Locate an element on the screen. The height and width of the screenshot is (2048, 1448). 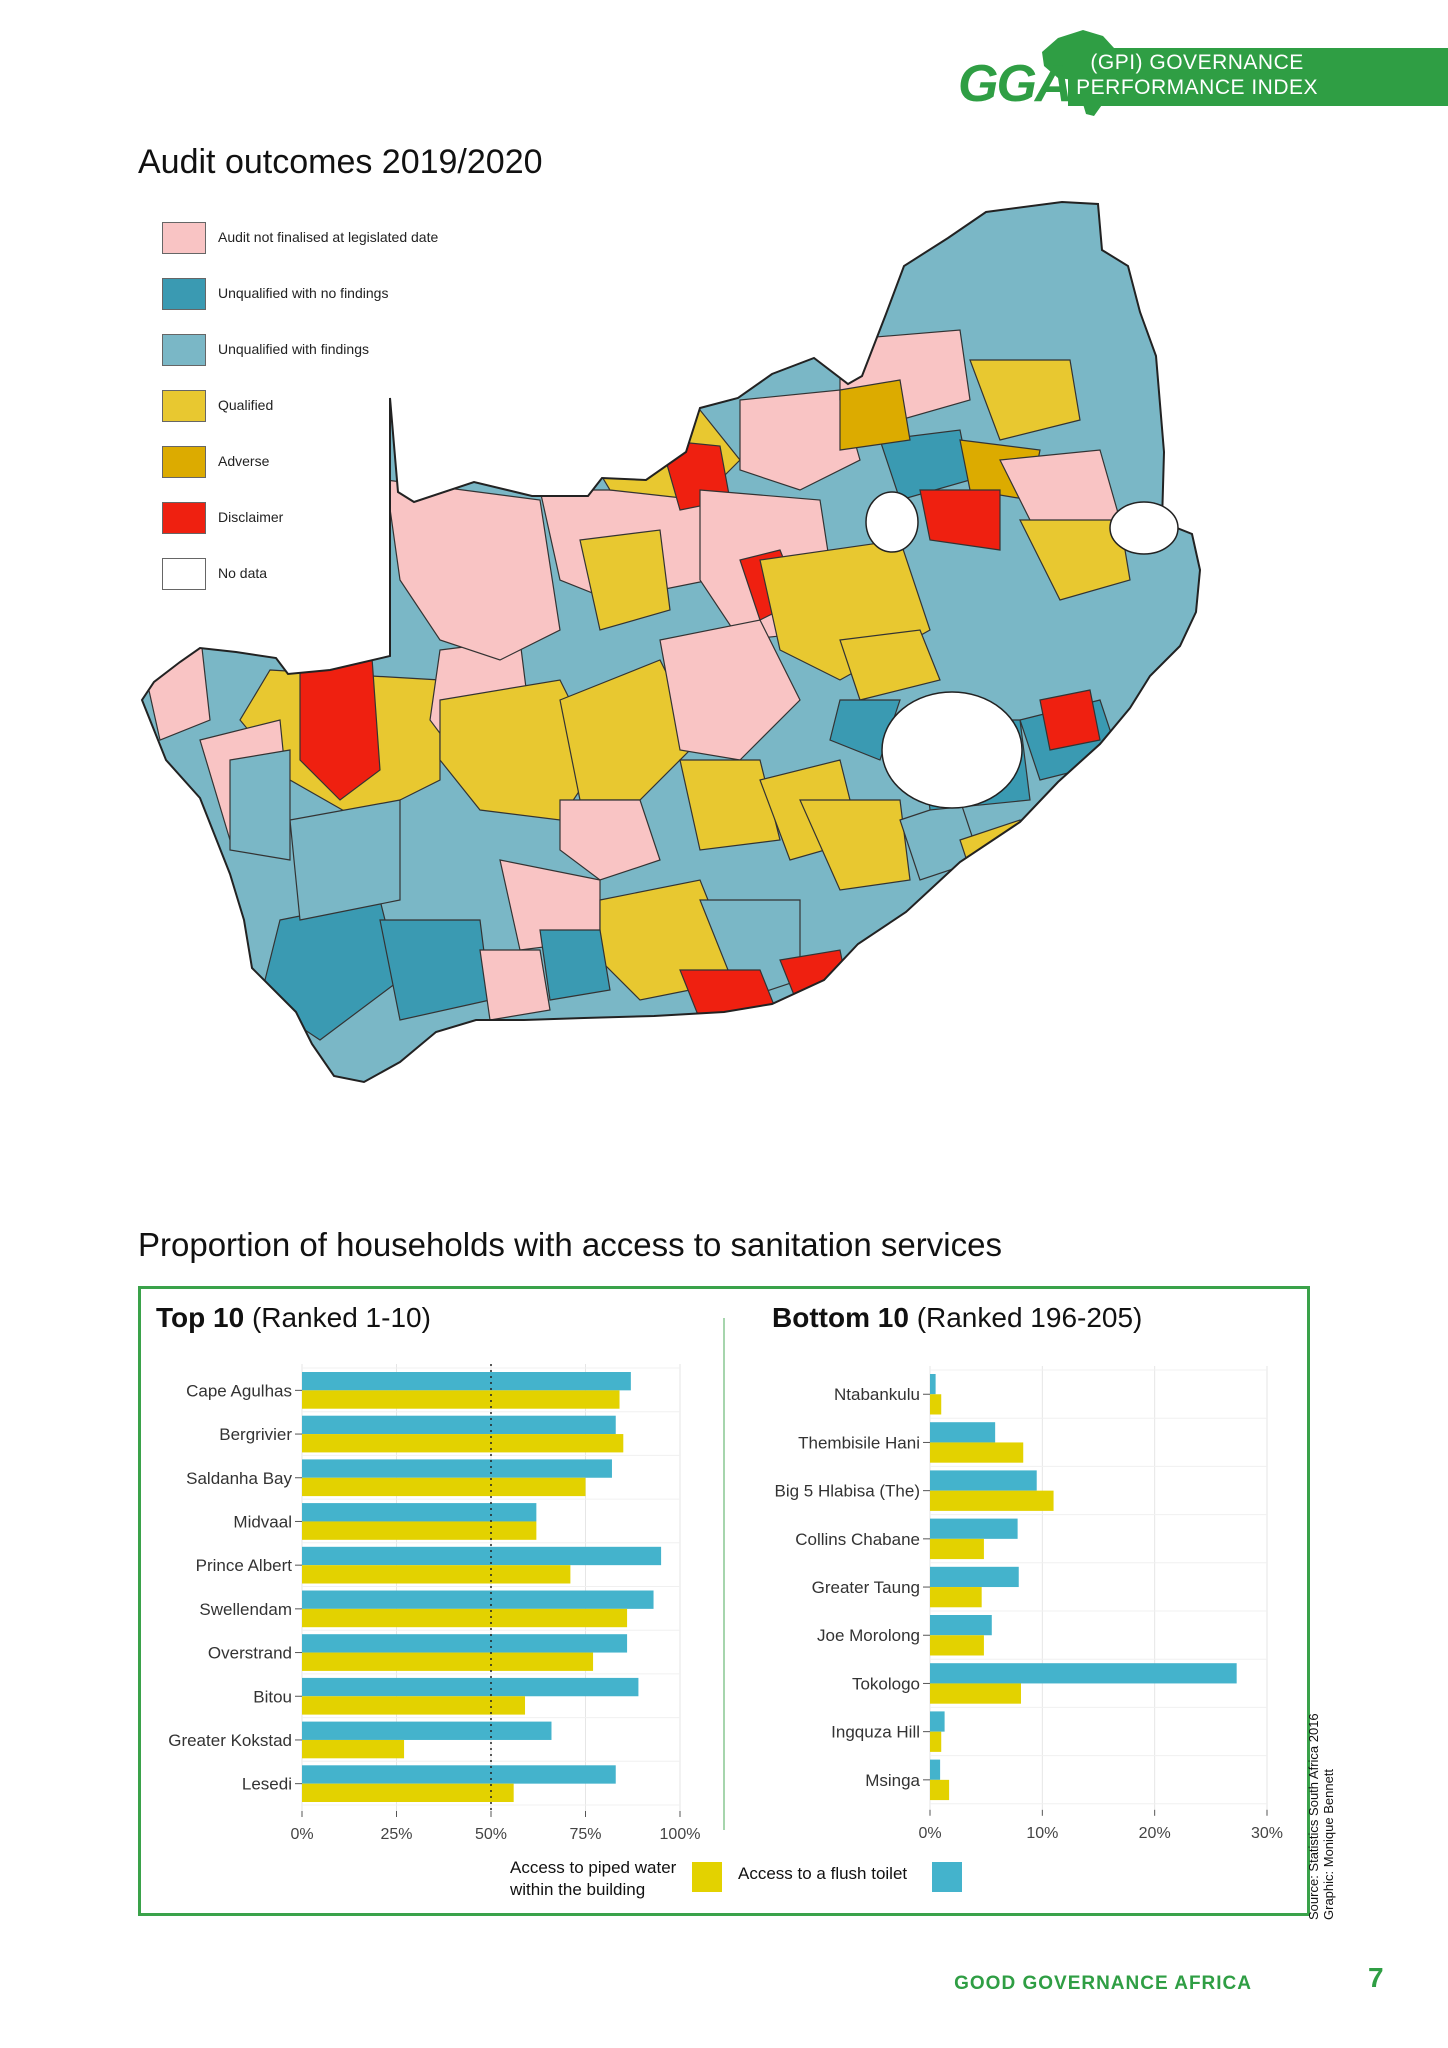
top10-xtick-label: 0% is located at coordinates (301, 1834).